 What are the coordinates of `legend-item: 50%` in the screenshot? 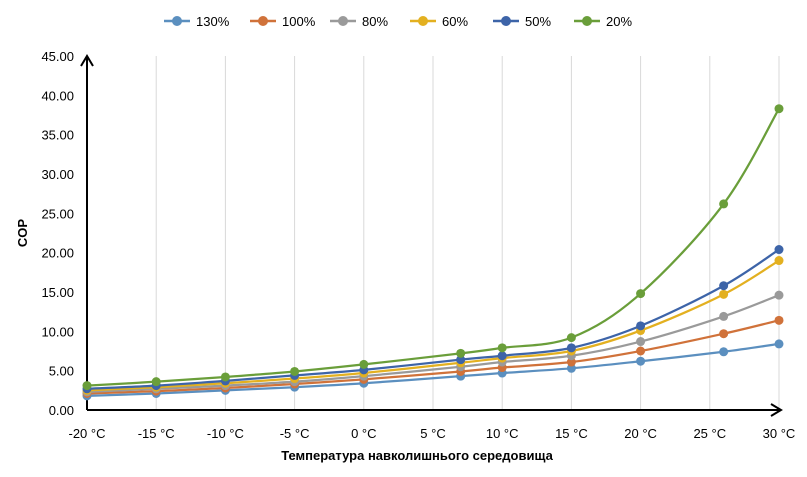 It's located at (522, 21).